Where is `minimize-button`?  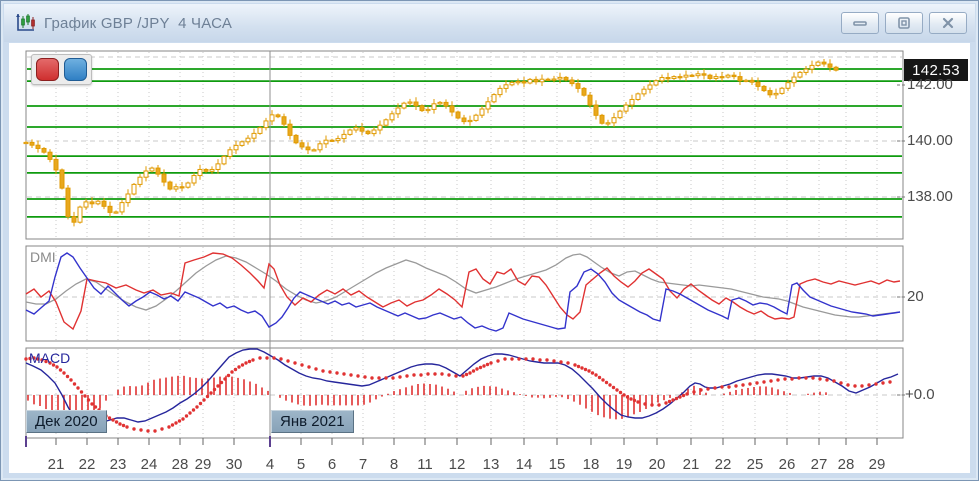
minimize-button is located at coordinates (860, 23).